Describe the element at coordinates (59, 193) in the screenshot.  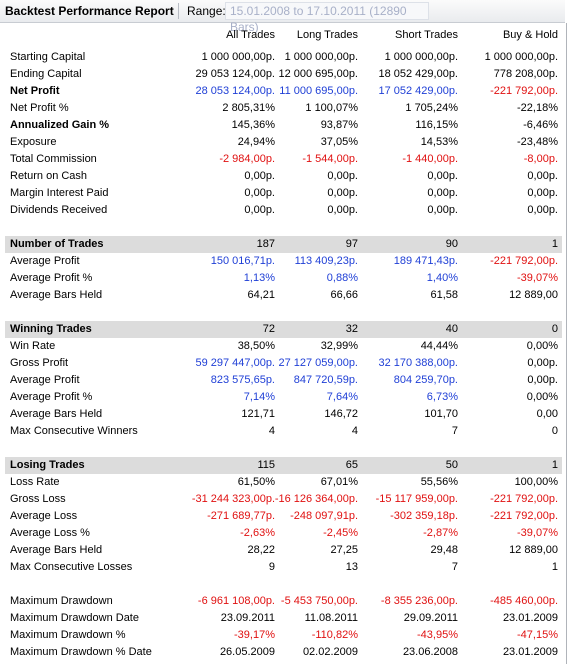
I see `row-label: Margin Interest Paid` at that location.